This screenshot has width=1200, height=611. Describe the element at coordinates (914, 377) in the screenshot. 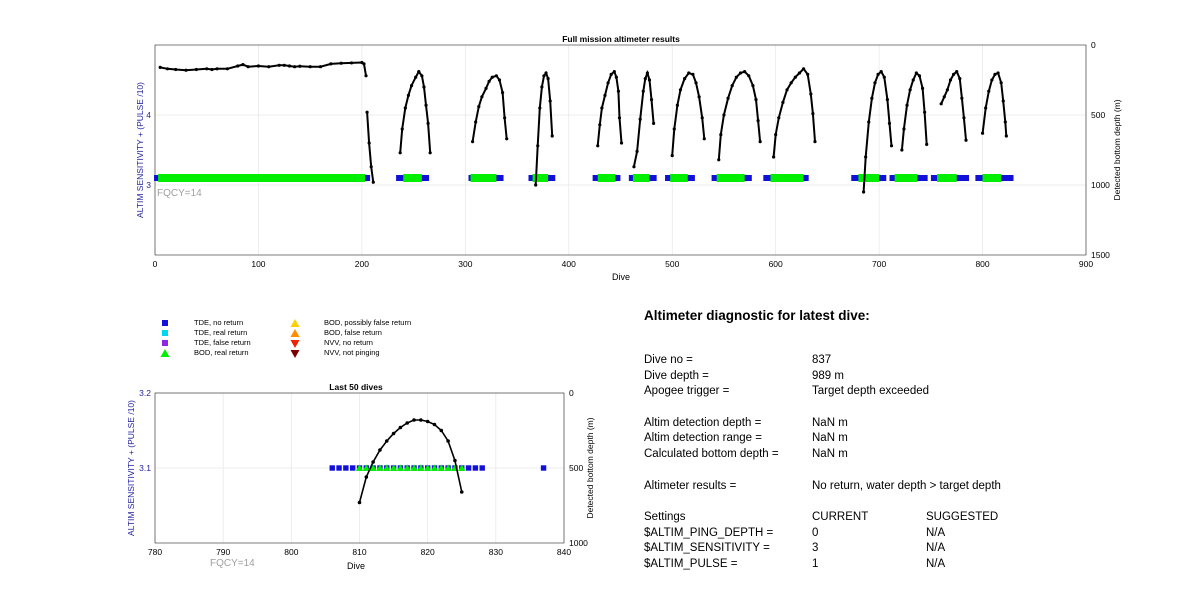

I see `diag-row-dive-depth: Dive depth = 989 m` at that location.